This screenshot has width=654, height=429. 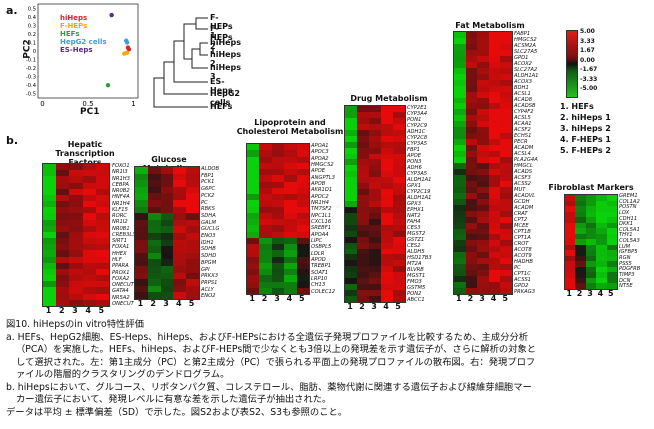 I want to click on gene-label: EPHX1, so click(x=416, y=210).